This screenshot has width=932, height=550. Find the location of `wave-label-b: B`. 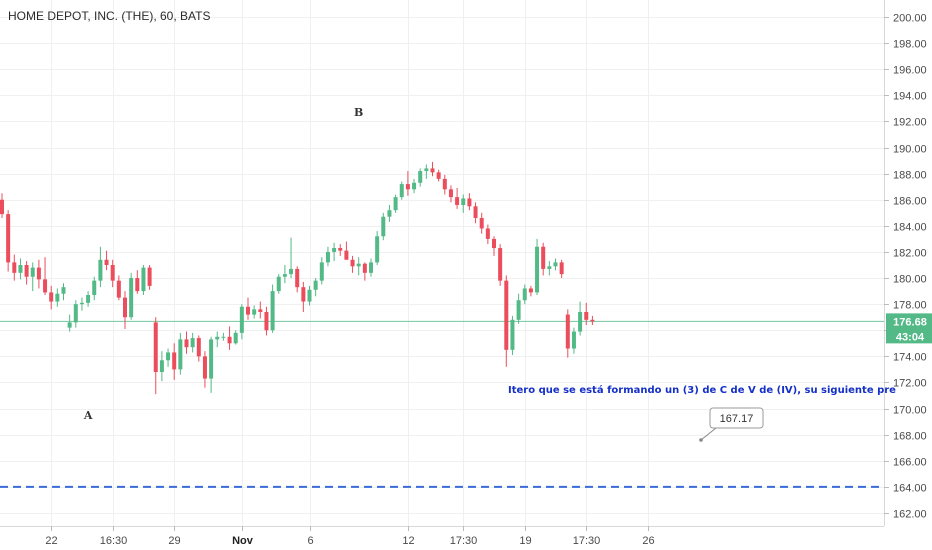

wave-label-b: B is located at coordinates (358, 112).